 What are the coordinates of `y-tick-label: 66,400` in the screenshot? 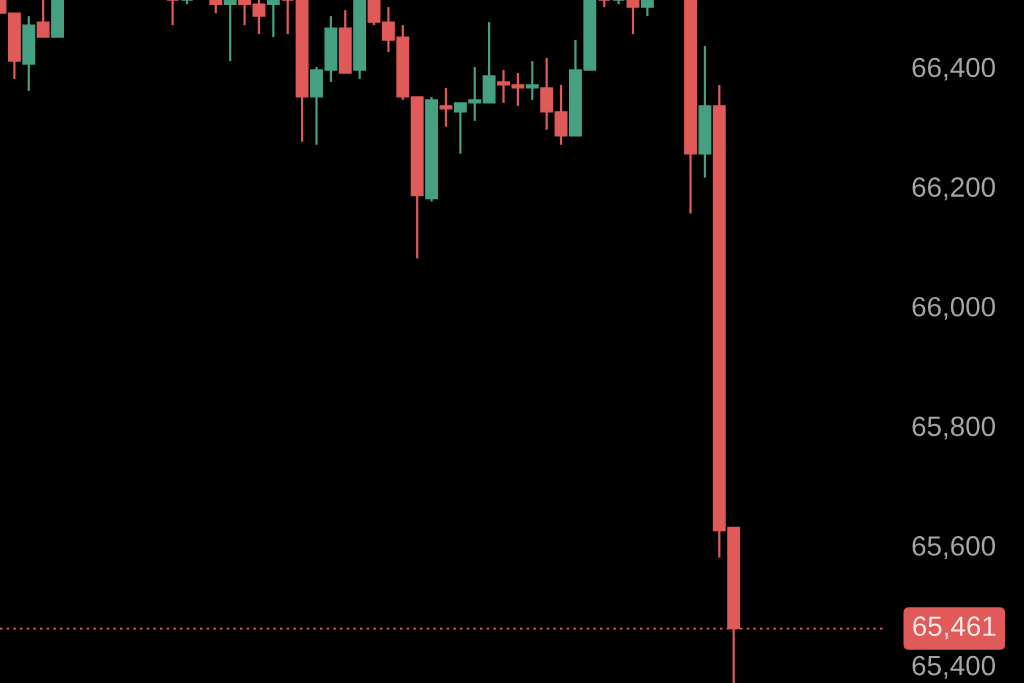 It's located at (953, 69).